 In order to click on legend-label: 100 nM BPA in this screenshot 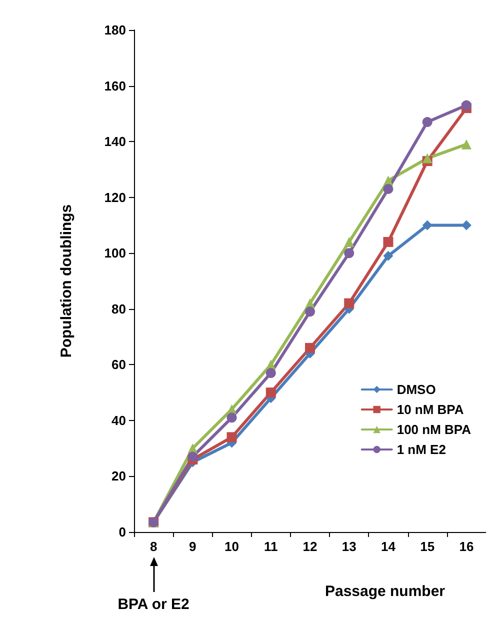, I will do `click(434, 429)`.